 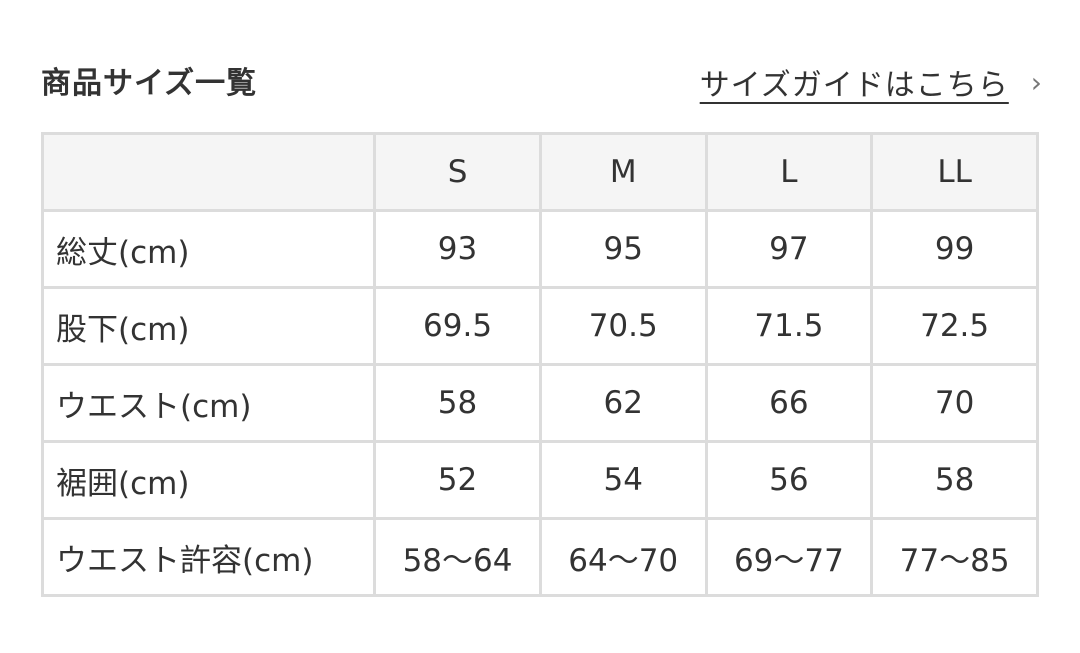 I want to click on table-header-row: S M L LL, so click(x=539, y=172).